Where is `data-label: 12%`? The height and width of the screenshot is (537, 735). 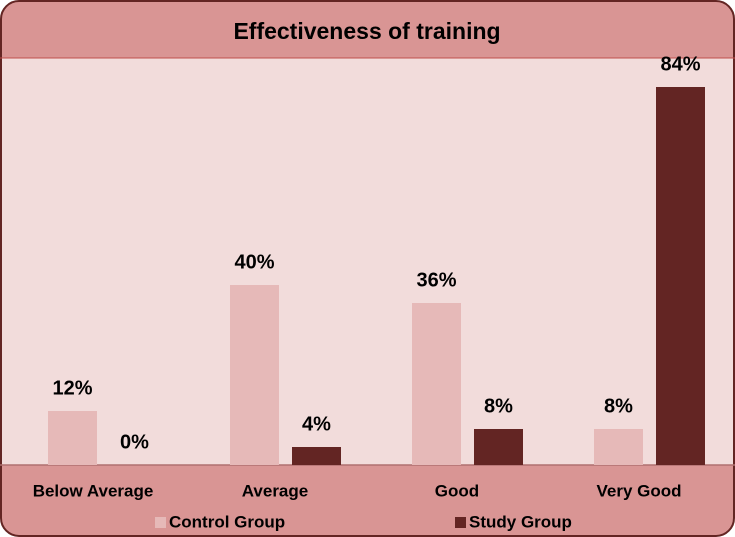
data-label: 12% is located at coordinates (72, 388).